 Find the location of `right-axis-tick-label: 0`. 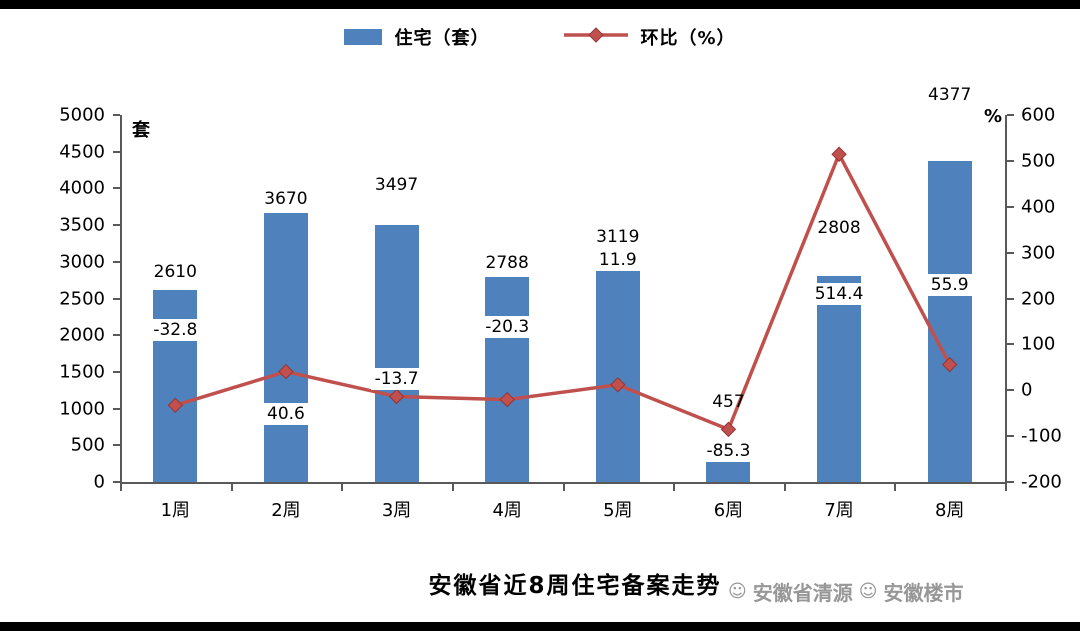

right-axis-tick-label: 0 is located at coordinates (1027, 390).